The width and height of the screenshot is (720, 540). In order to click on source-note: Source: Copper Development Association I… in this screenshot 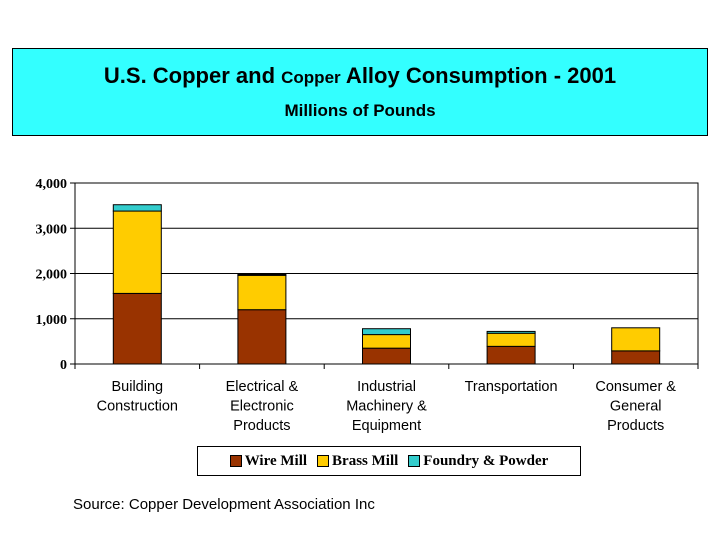, I will do `click(224, 504)`.